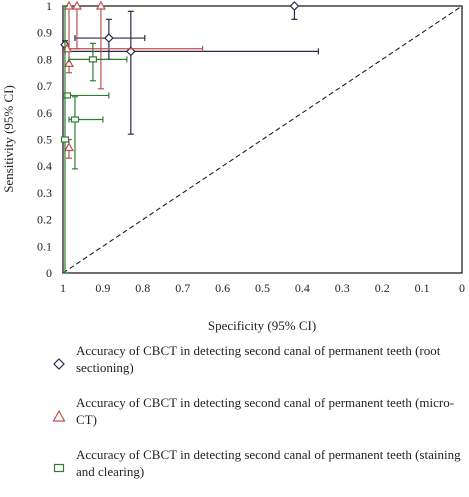  I want to click on series-diamond, so click(189, 68).